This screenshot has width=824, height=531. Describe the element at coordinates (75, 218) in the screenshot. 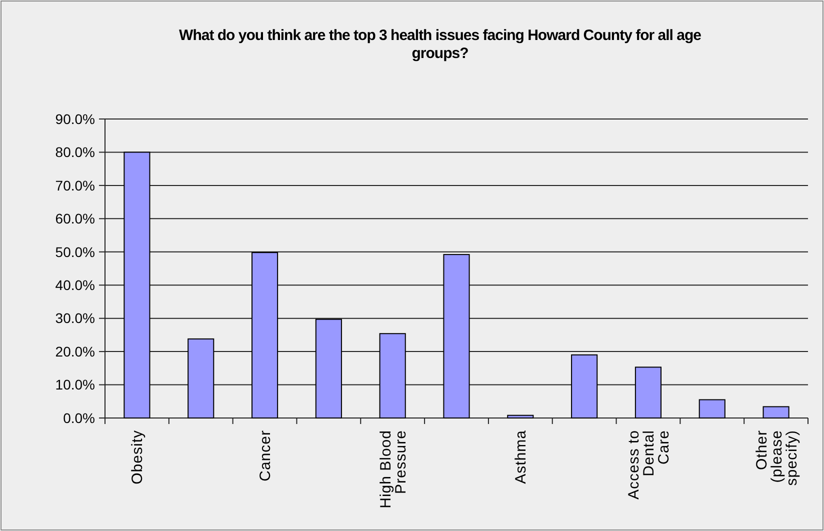

I see `y-tick-label: 60.0%` at that location.